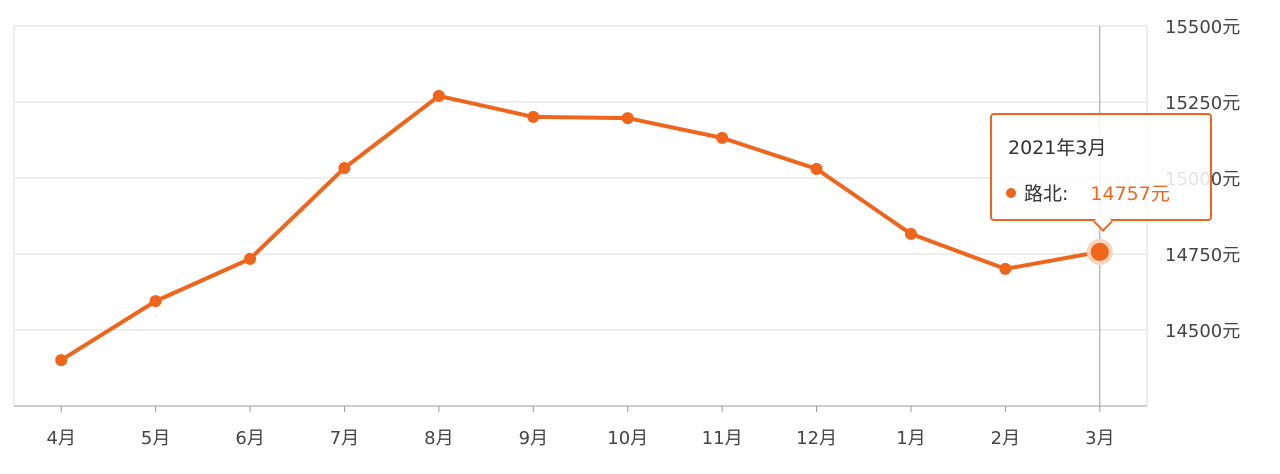  What do you see at coordinates (1011, 192) in the screenshot?
I see `series-dot-icon` at bounding box center [1011, 192].